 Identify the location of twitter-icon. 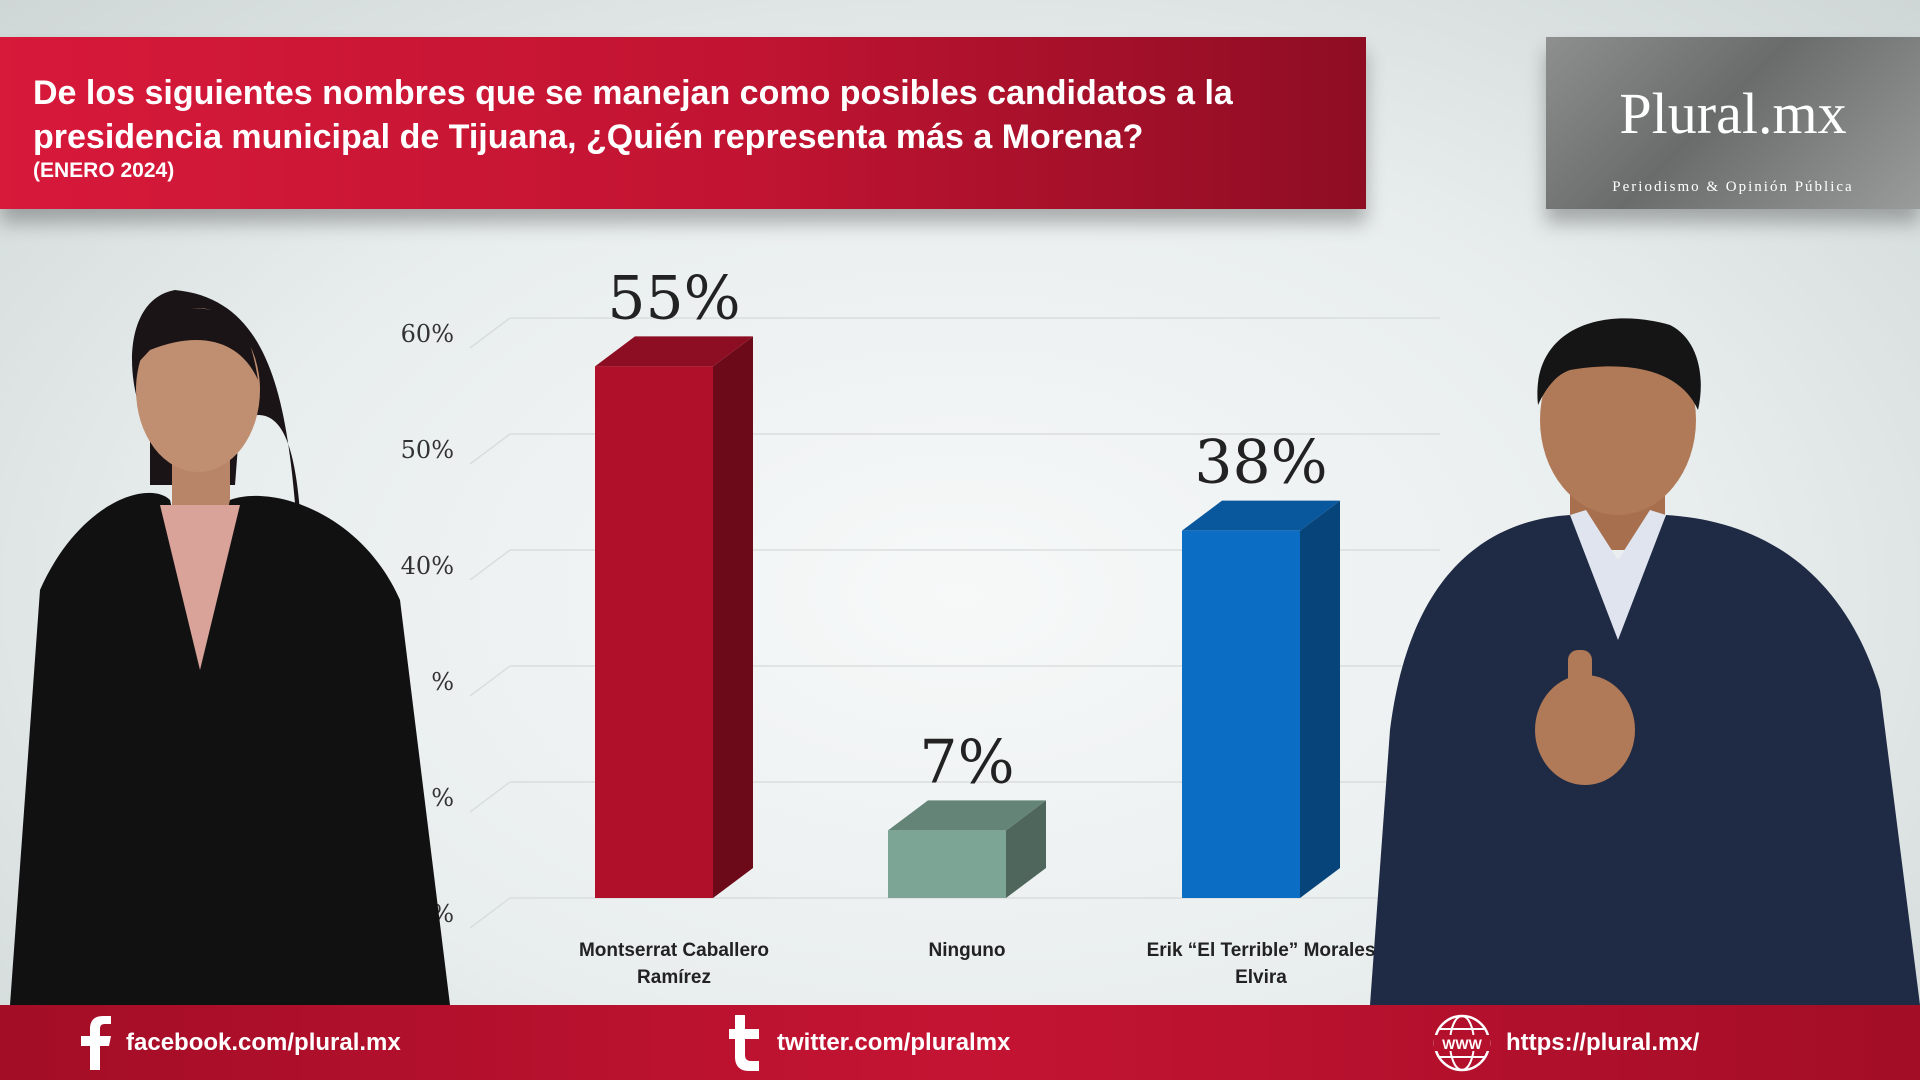
(745, 1042).